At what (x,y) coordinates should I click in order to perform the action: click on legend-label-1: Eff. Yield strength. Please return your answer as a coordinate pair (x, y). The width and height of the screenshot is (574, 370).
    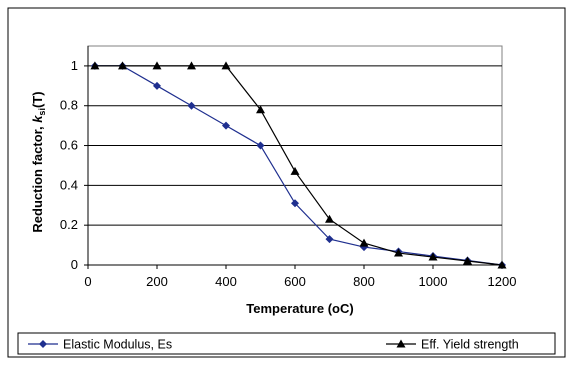
    Looking at the image, I should click on (470, 345).